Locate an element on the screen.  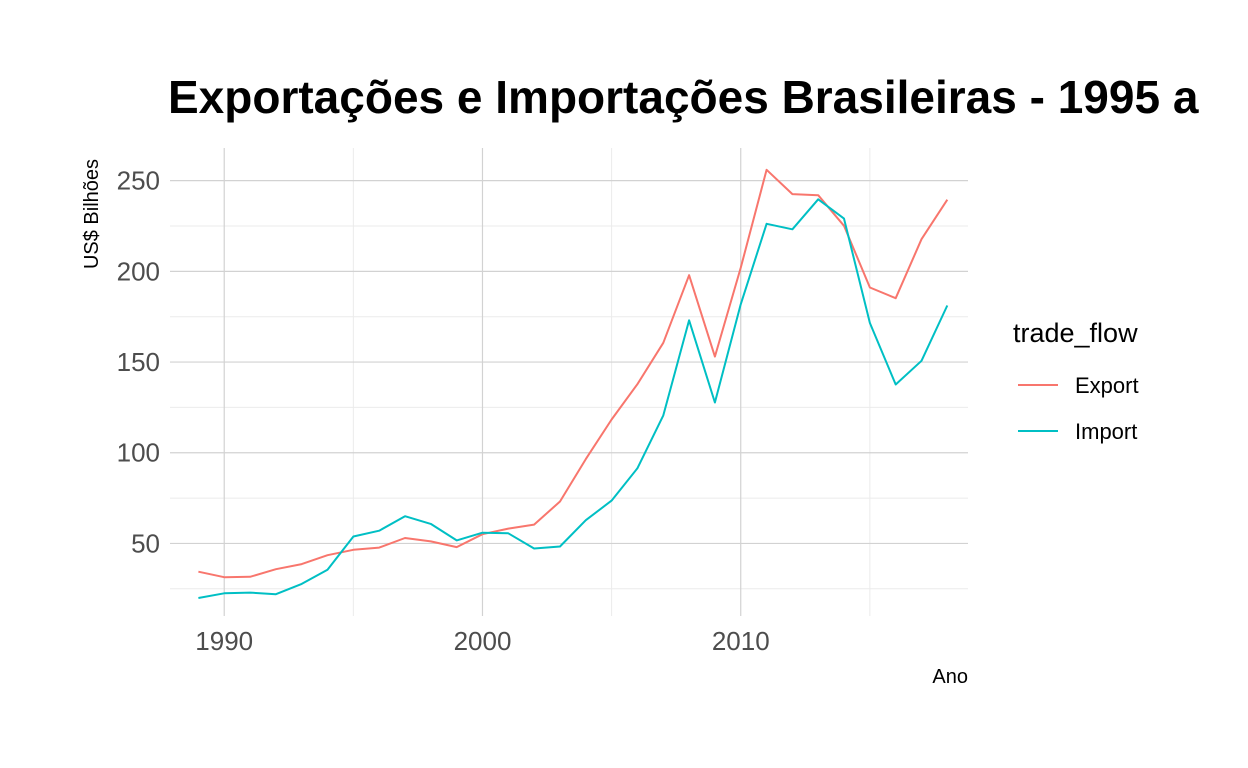
x-tick-label: 2010 is located at coordinates (741, 641).